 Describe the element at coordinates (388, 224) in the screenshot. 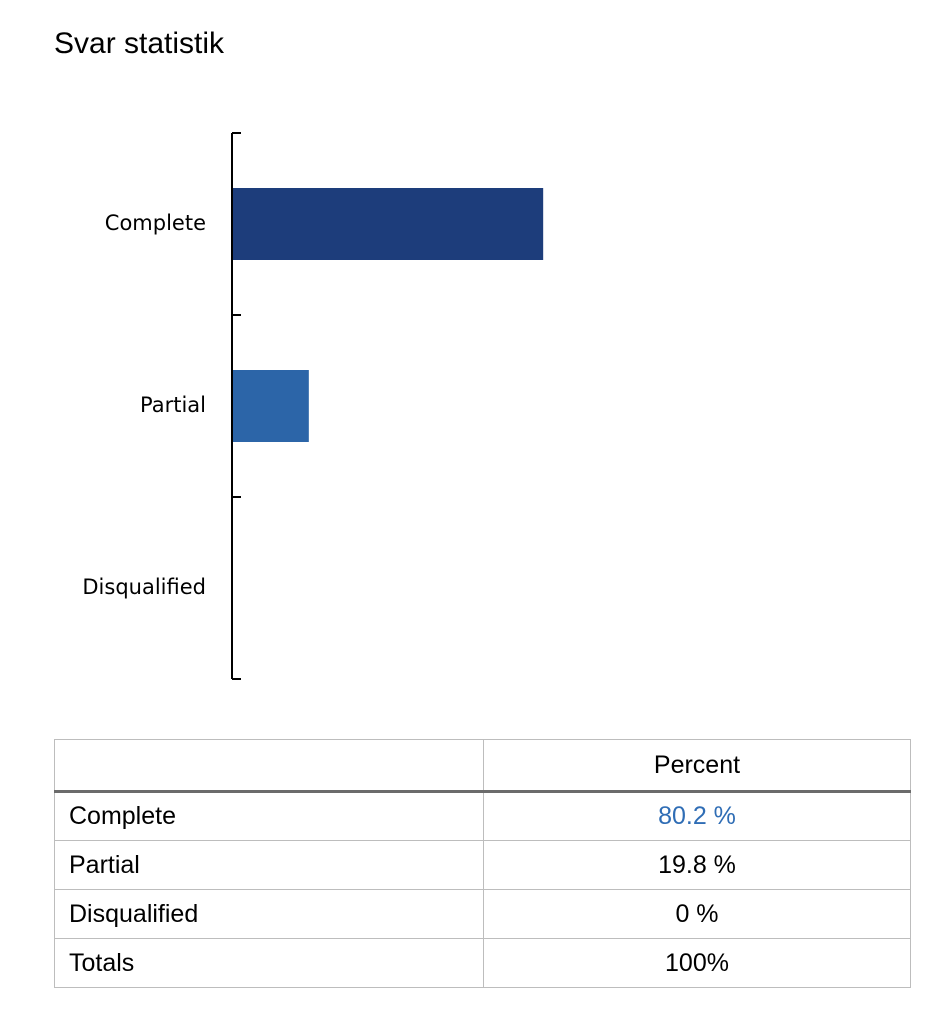

I see `bar-complete` at that location.